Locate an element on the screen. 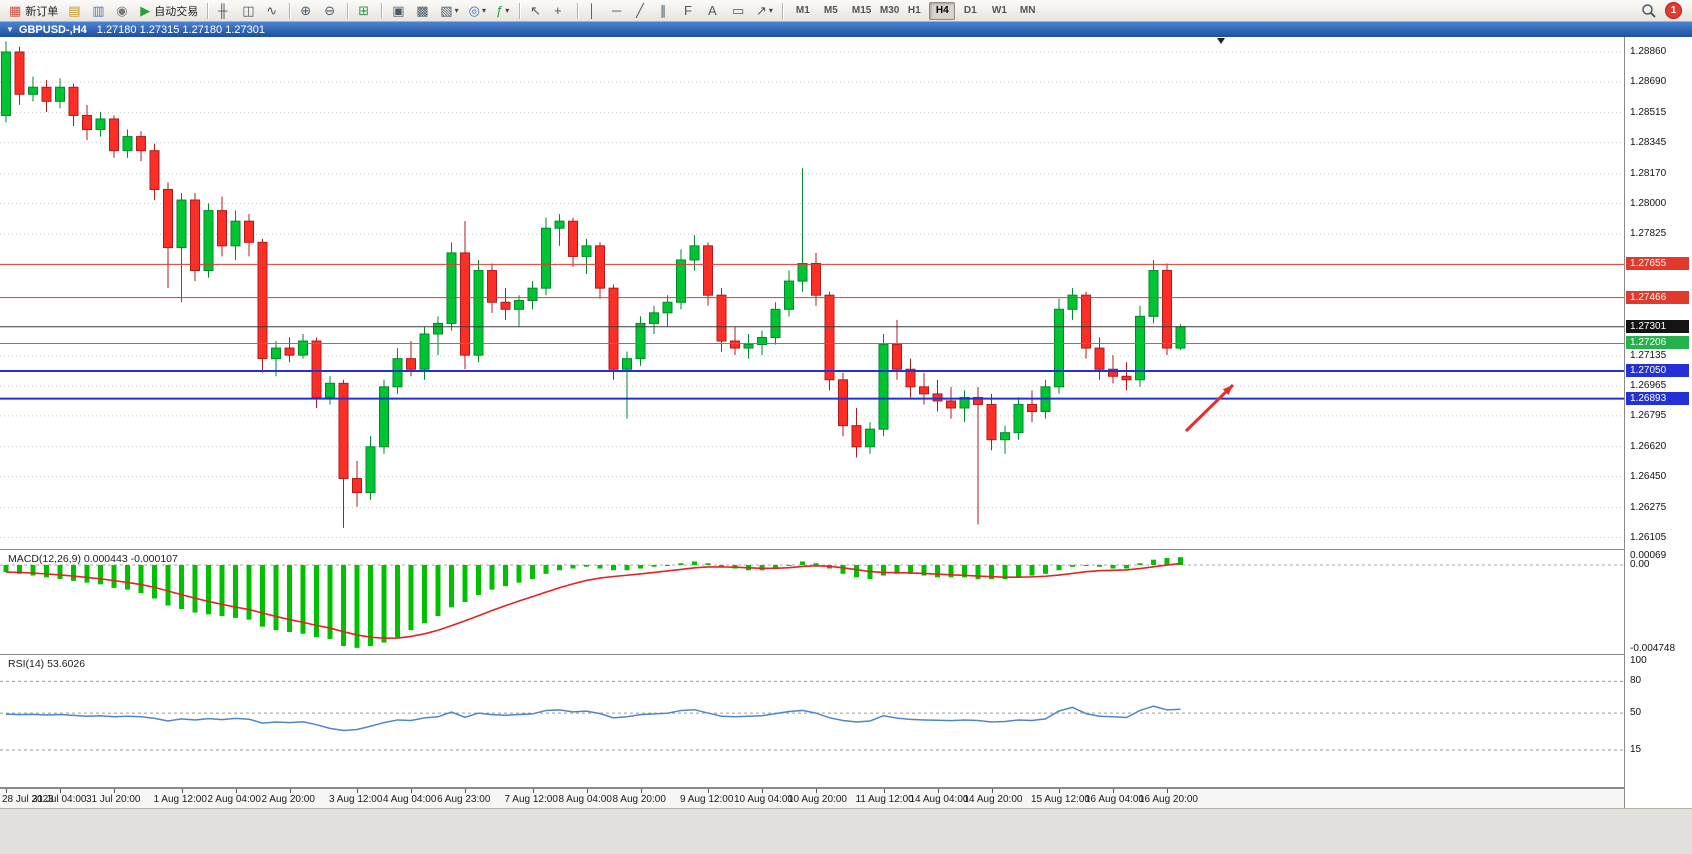 The image size is (1692, 854). timeframe-h4: H4 is located at coordinates (941, 10).